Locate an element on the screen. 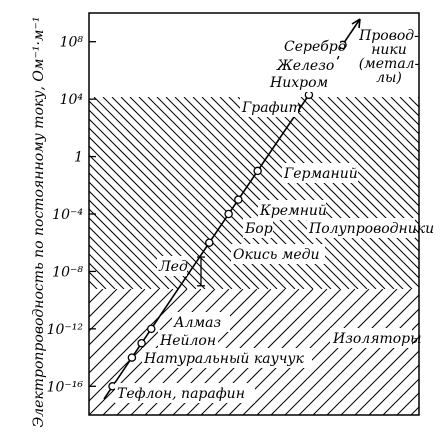  label-boron: Бор is located at coordinates (258, 229).